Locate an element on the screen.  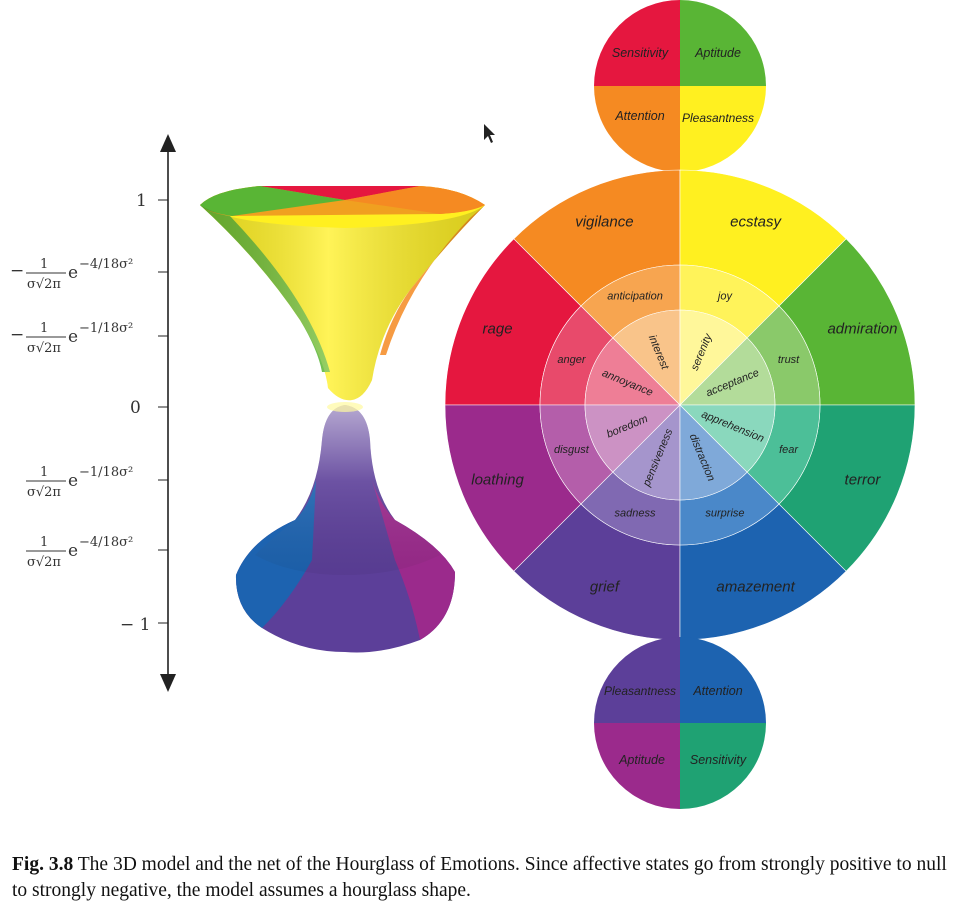
label-aptitude-bottom: Aptitude is located at coordinates (641, 760).